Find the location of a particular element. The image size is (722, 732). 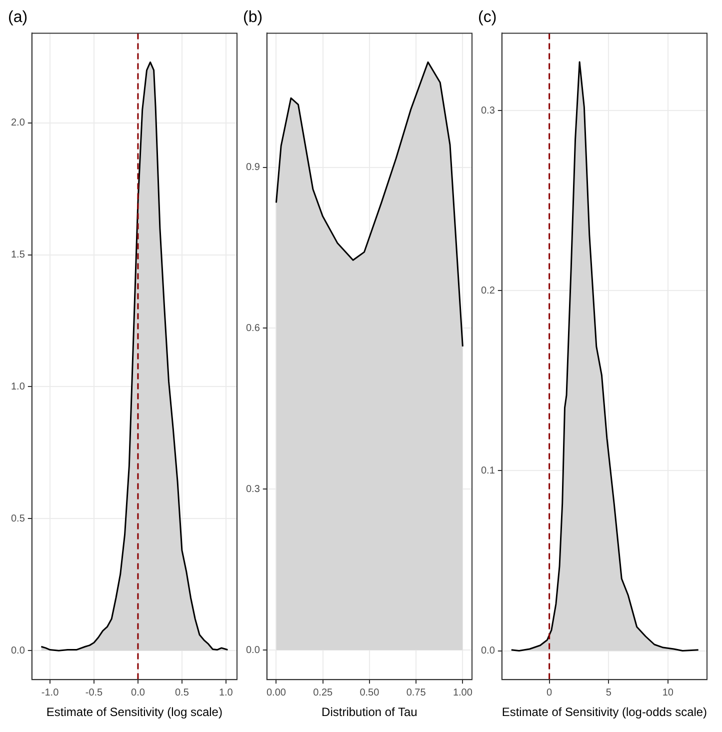

x-tick-label: 0.5 is located at coordinates (182, 692).